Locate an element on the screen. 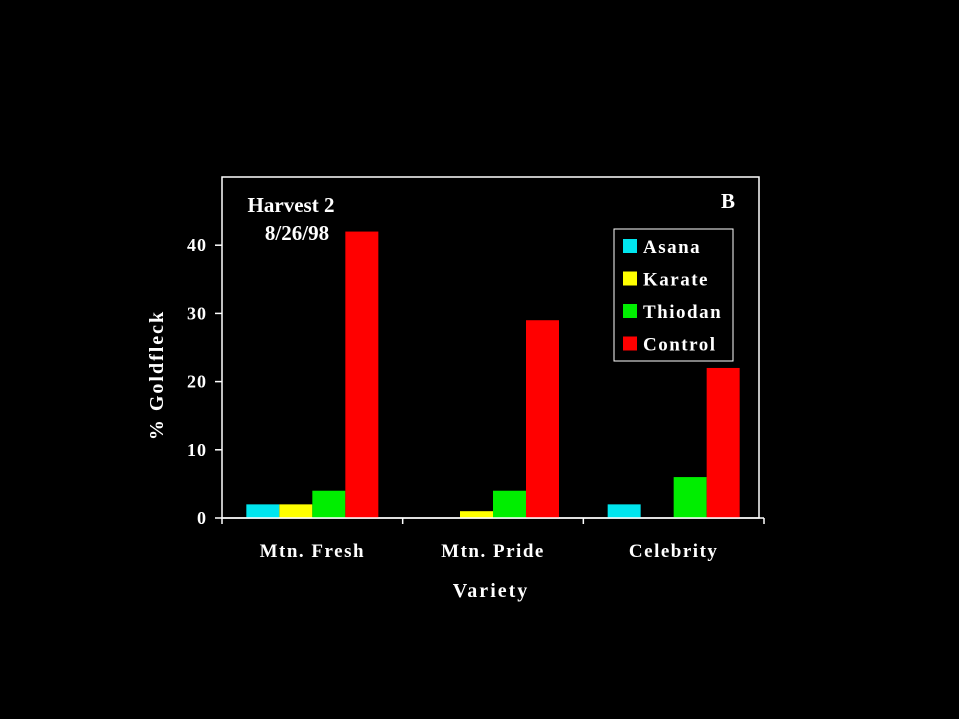  legend: Asana Karate Thiodan Control is located at coordinates (673, 295).